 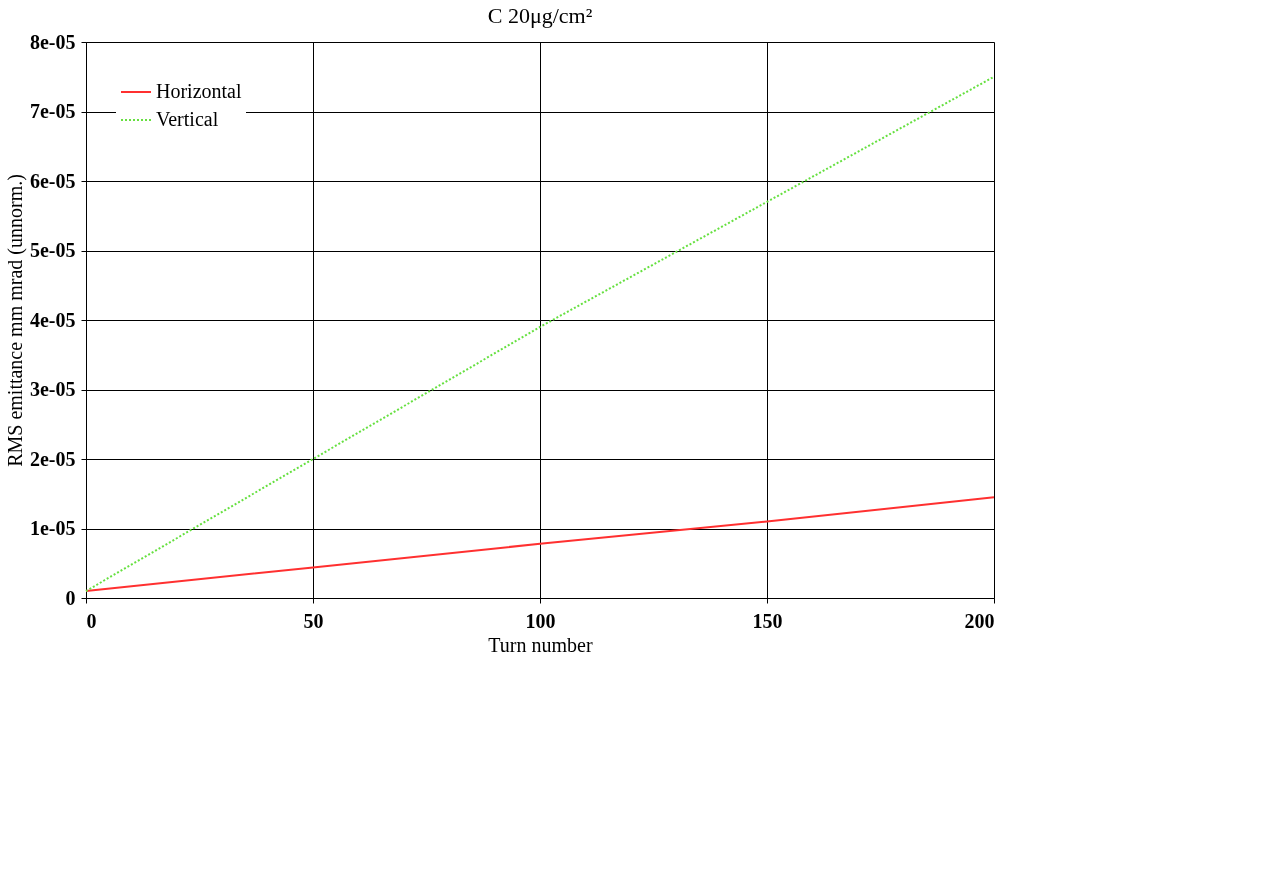 What do you see at coordinates (15, 320) in the screenshot?
I see `y-axis-title: RMS emittance mm mrad (unnorm.)` at bounding box center [15, 320].